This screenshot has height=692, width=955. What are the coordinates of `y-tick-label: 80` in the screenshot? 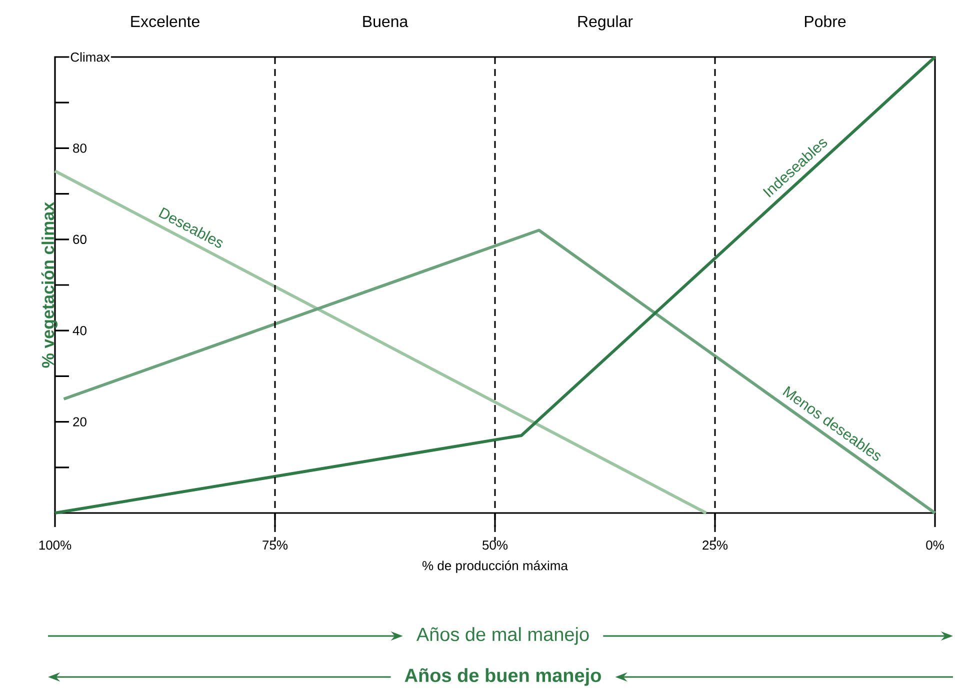 It's located at (79, 148).